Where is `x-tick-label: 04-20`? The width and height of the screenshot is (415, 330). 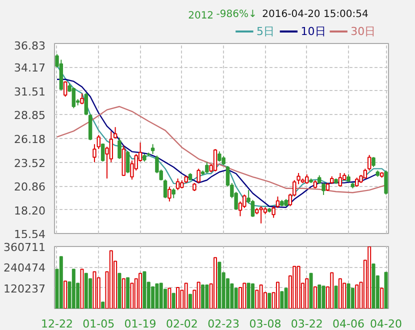 x-tick-label: 04-20 is located at coordinates (386, 324).